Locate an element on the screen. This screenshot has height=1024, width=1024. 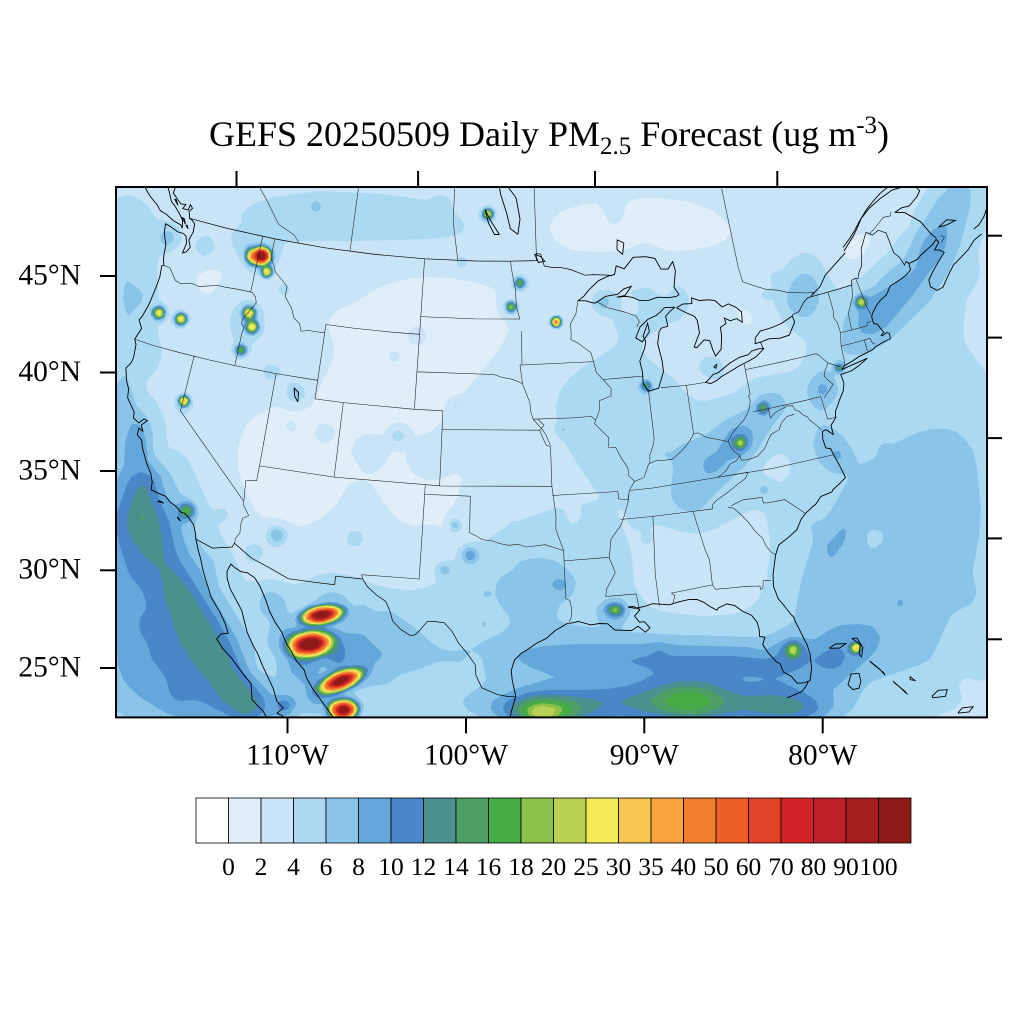
svg-text: 0 is located at coordinates (228, 866).